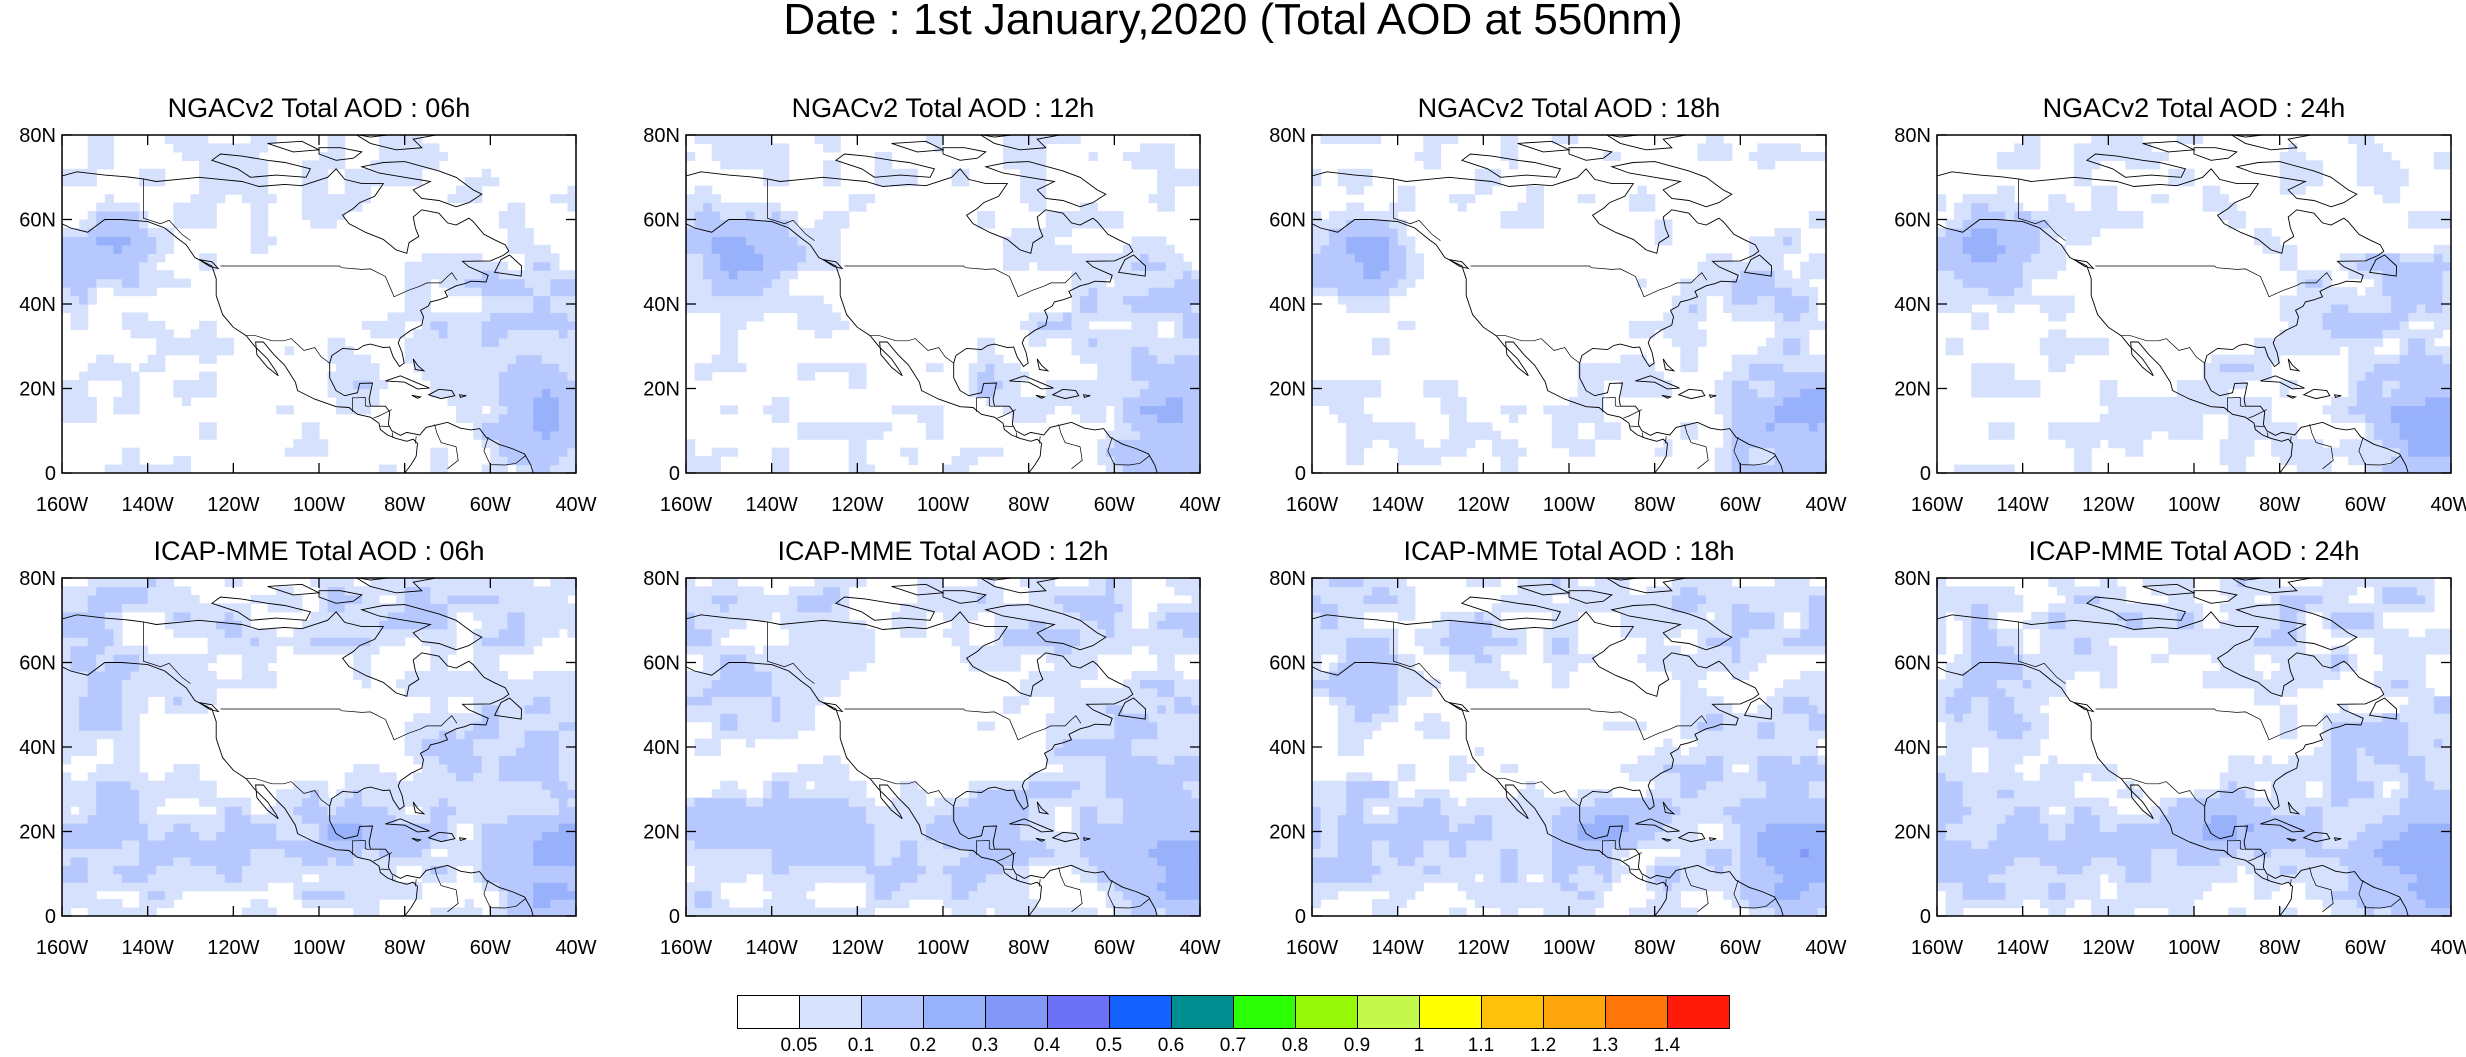 This screenshot has width=2466, height=1057. I want to click on colorbar-label: 1.3, so click(1605, 1046).